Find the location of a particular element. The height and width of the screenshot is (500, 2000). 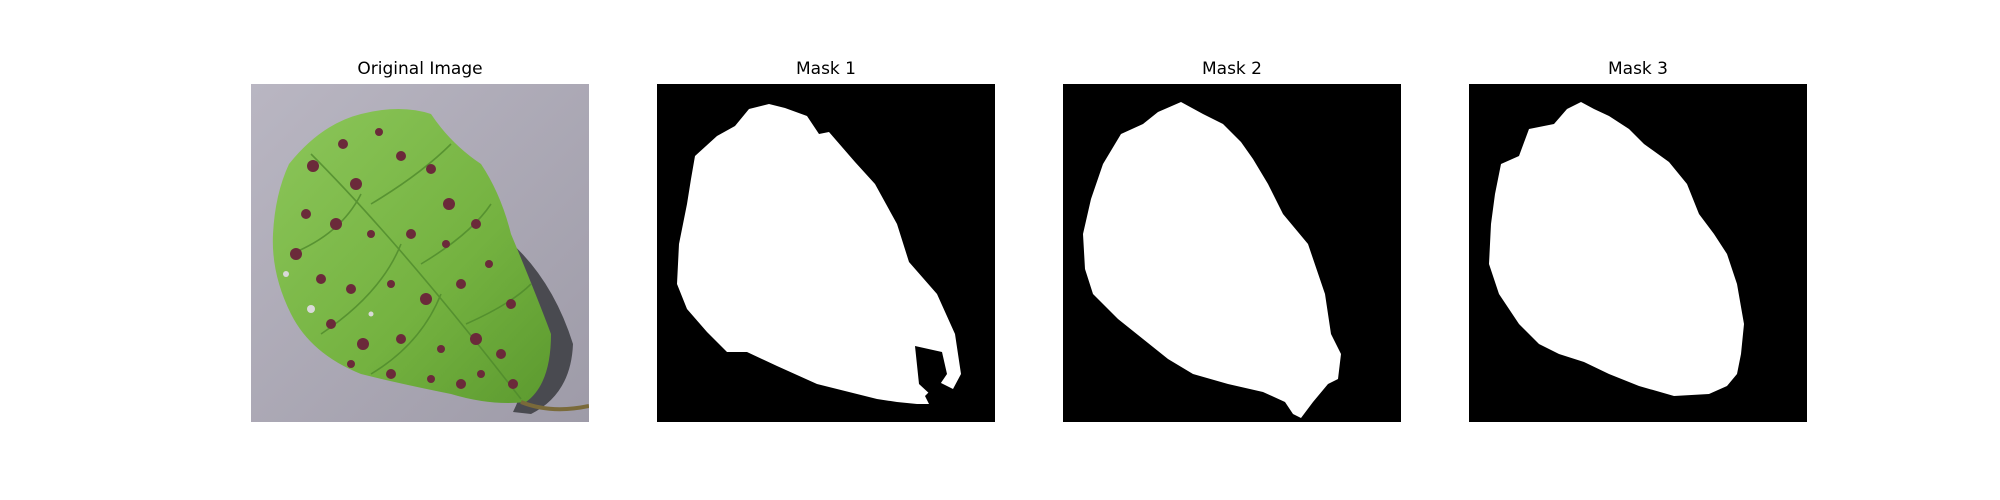

leaf-photo is located at coordinates (420, 253).